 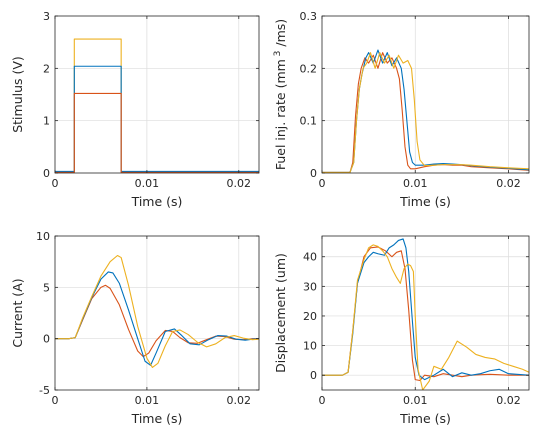 What do you see at coordinates (280, 313) in the screenshot?
I see `y-axis-label: Displacement (um)` at bounding box center [280, 313].